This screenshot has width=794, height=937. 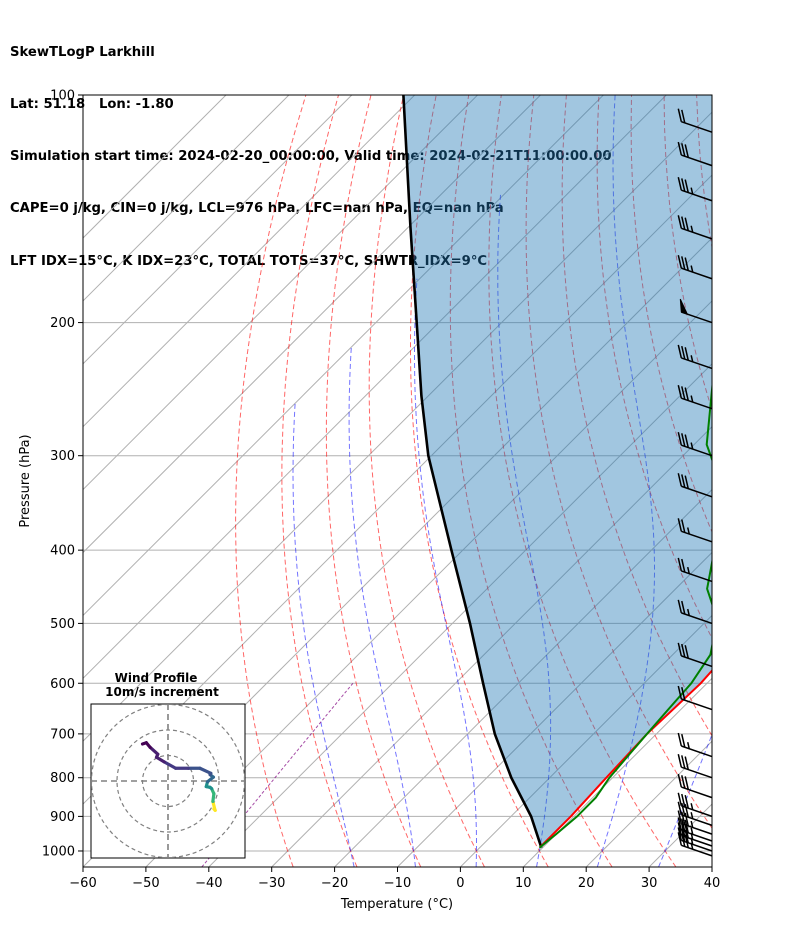 I want to click on chart-title: SkewTLogP Larkhill, so click(x=82, y=52).